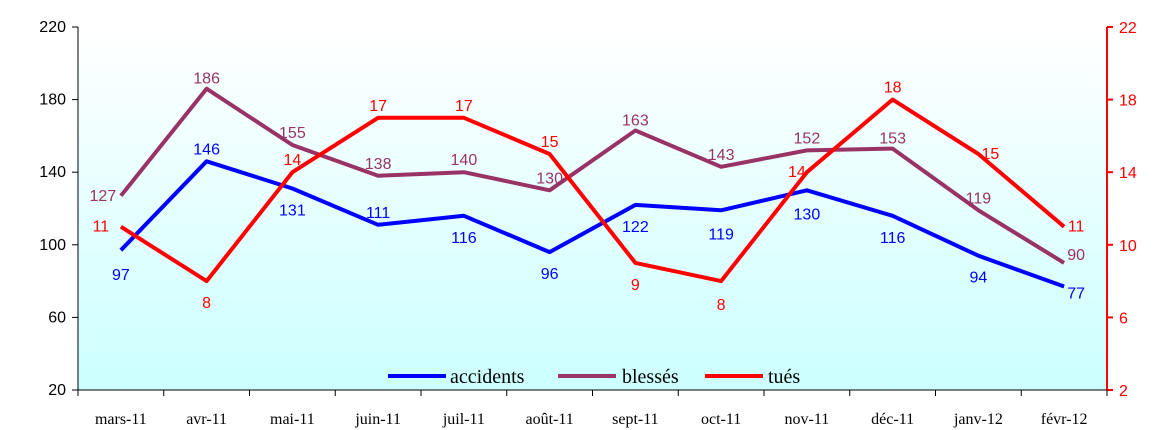 The height and width of the screenshot is (430, 1154). I want to click on data-label-accidents: 131, so click(292, 211).